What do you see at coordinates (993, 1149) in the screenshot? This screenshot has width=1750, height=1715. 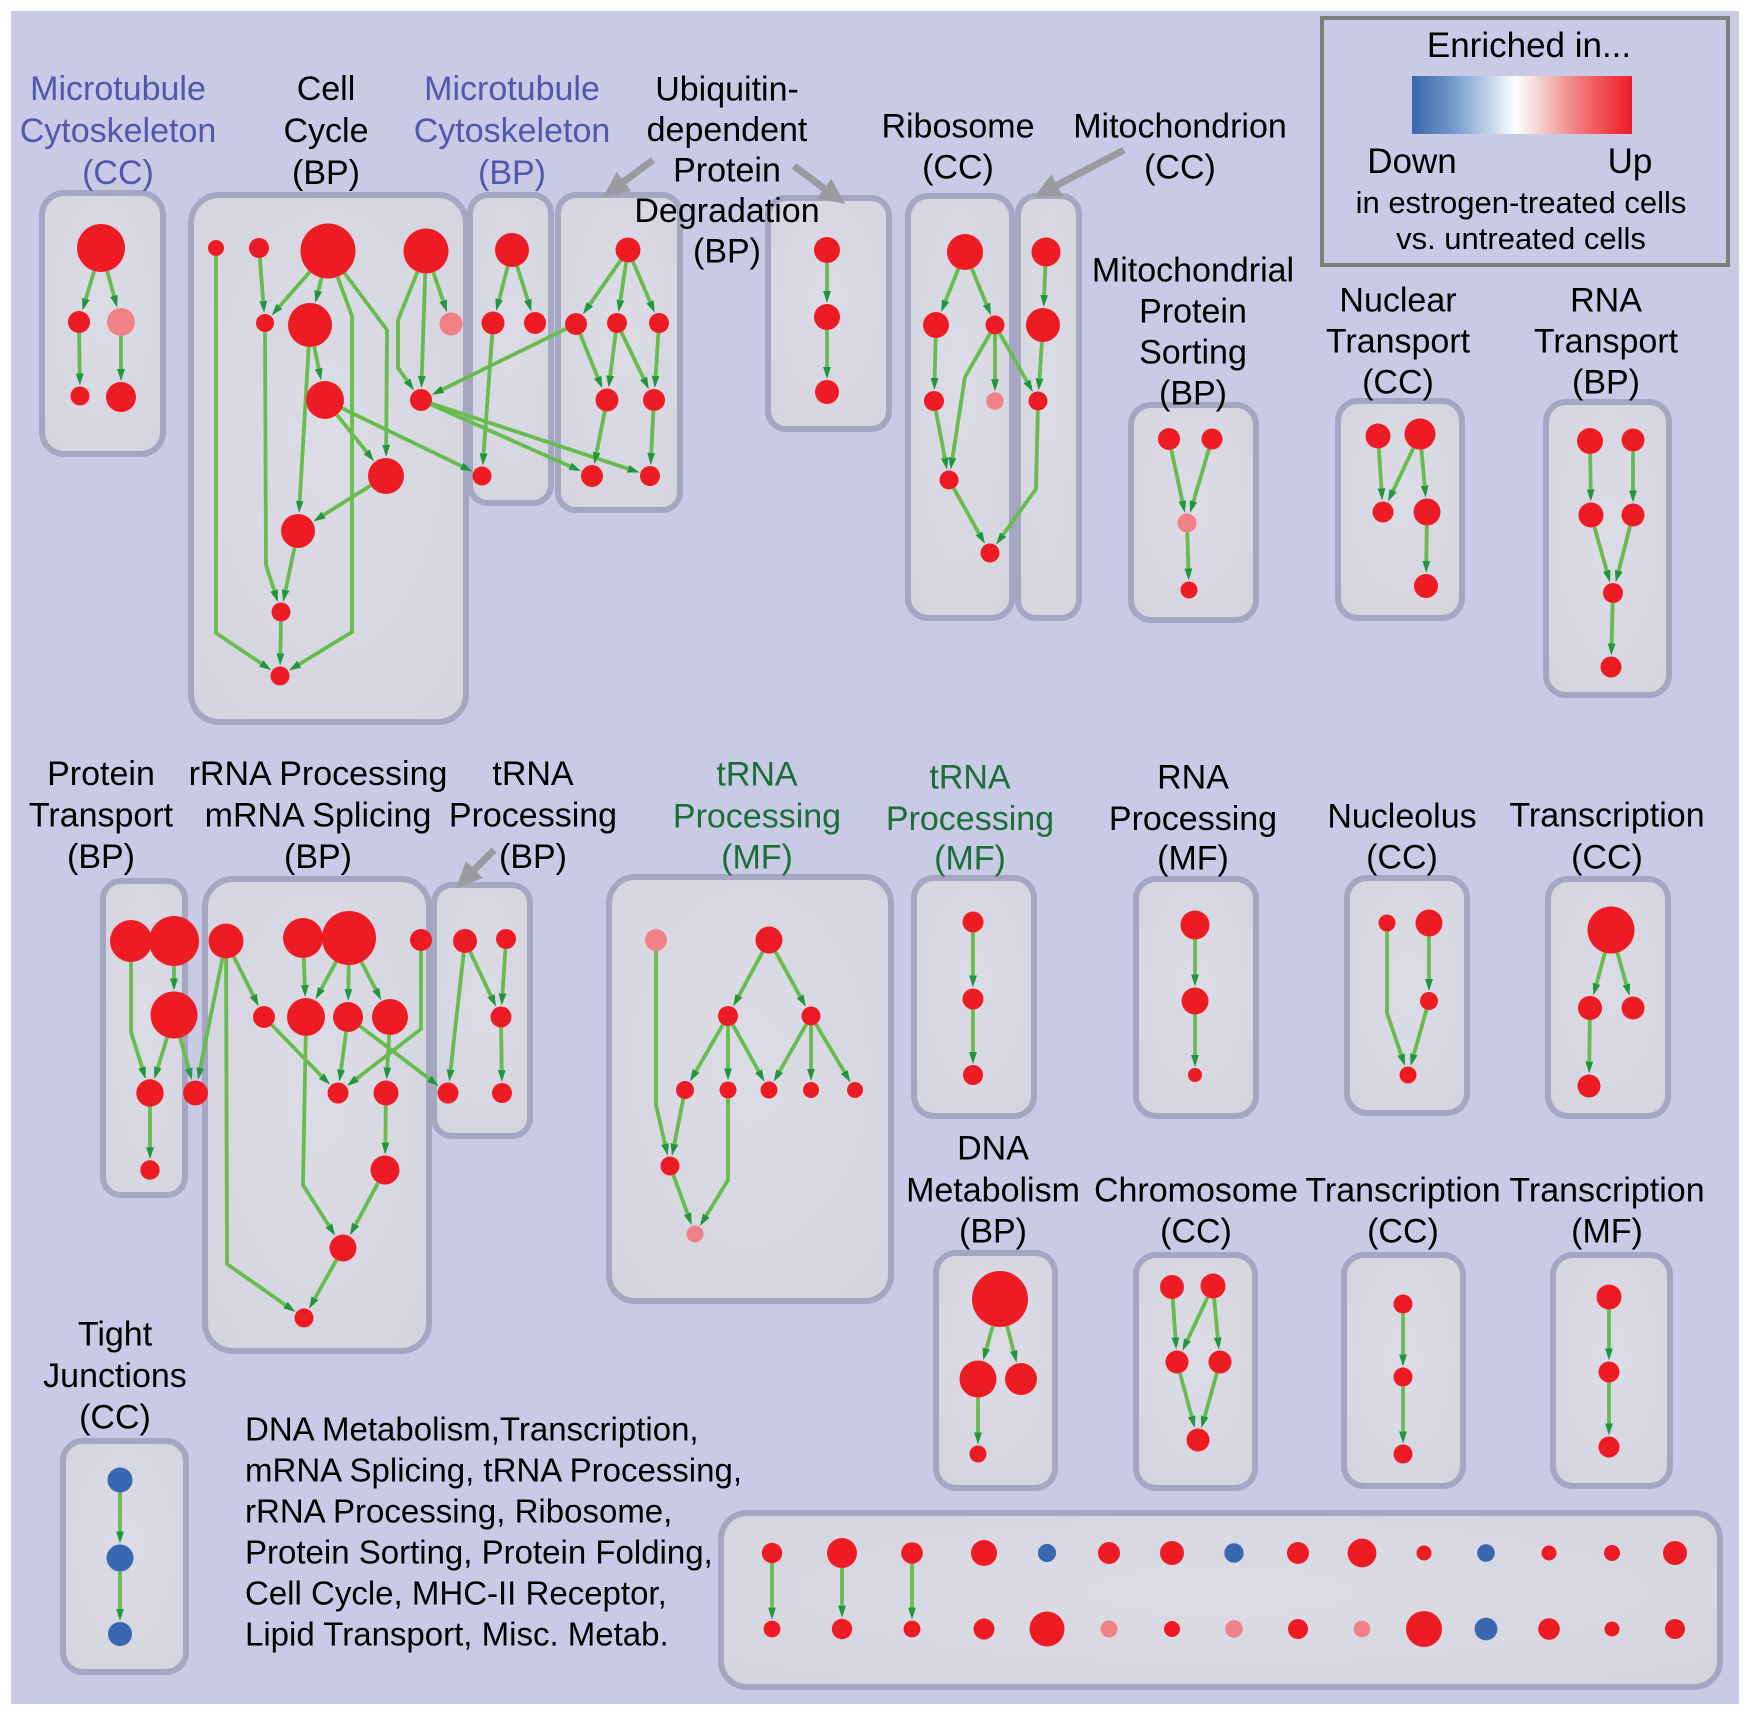 I see `svg-text: DNA` at bounding box center [993, 1149].